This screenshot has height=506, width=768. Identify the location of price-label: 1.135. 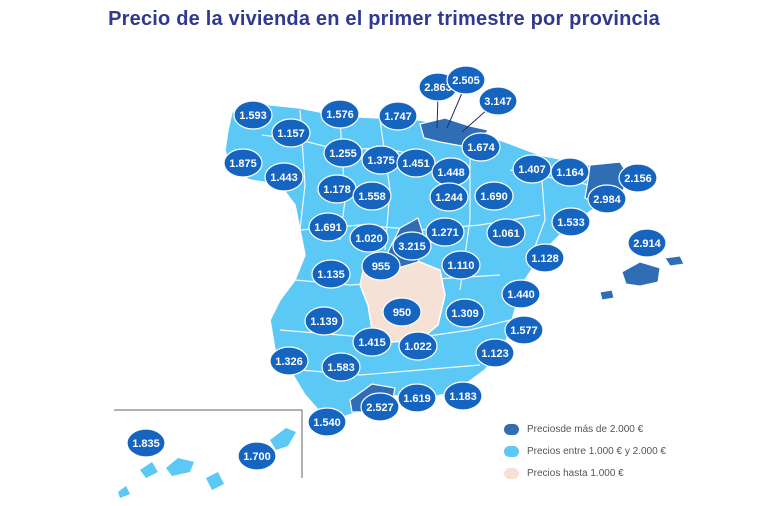
(331, 275).